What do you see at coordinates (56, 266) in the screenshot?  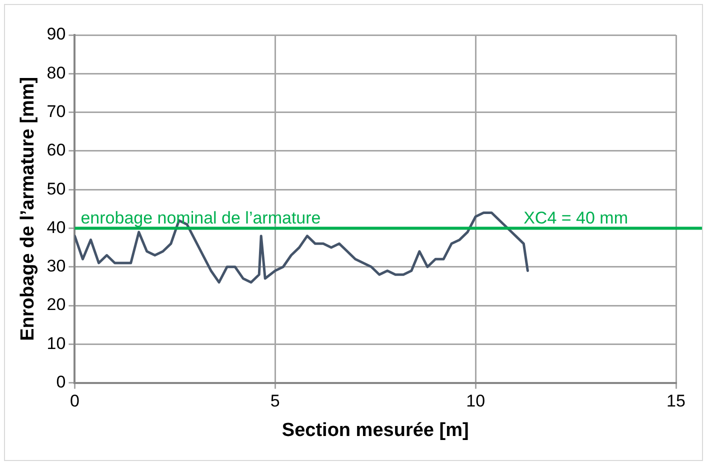 I see `y-tick-label: 30` at bounding box center [56, 266].